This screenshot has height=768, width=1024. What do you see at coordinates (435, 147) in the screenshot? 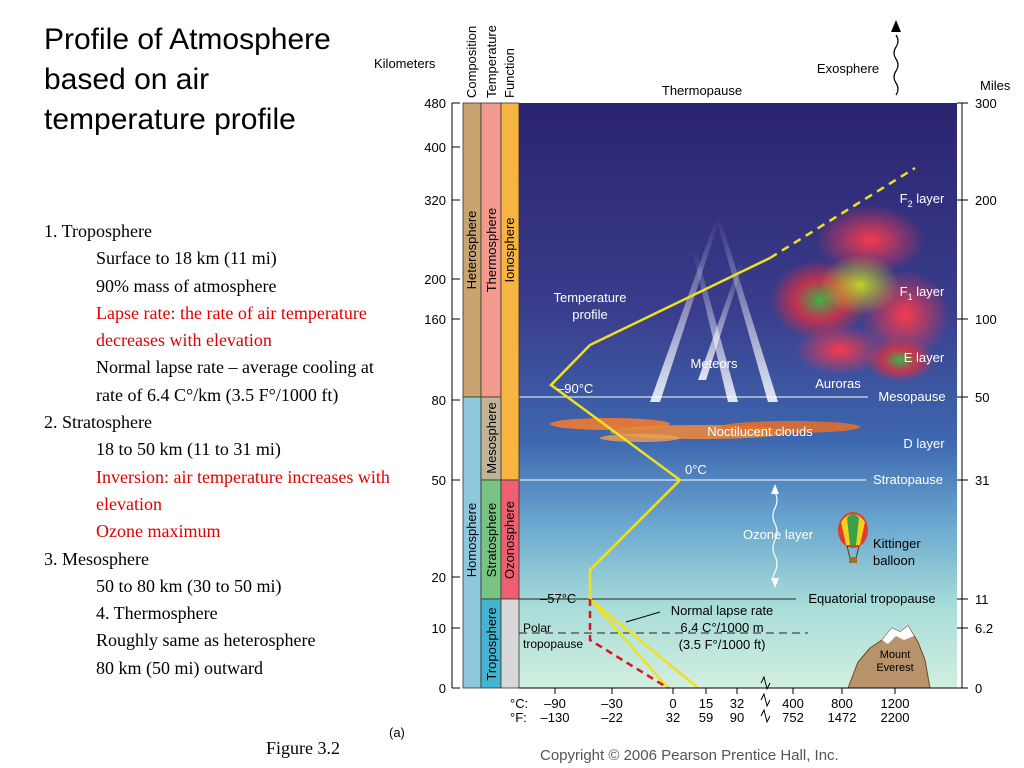
I see `km-tick-label: 400` at bounding box center [435, 147].